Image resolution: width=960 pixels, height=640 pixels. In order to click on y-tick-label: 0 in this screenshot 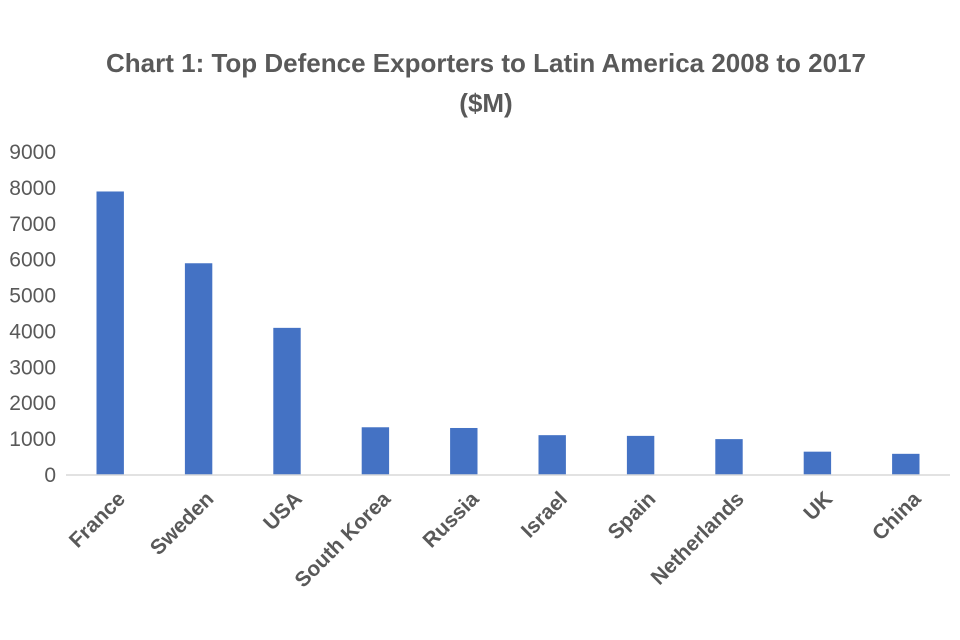, I will do `click(50, 475)`.